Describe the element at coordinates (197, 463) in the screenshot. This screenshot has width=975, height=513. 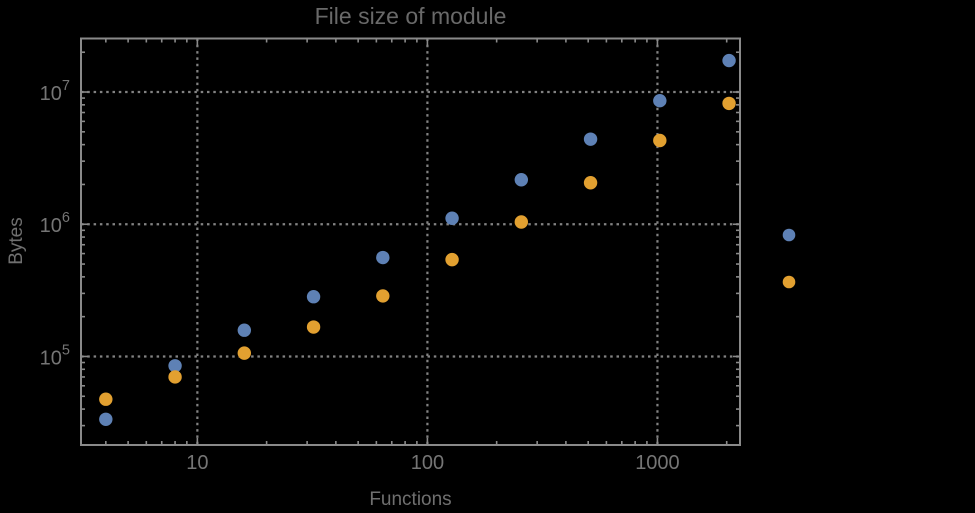
I see `x-tick-label: 10` at that location.